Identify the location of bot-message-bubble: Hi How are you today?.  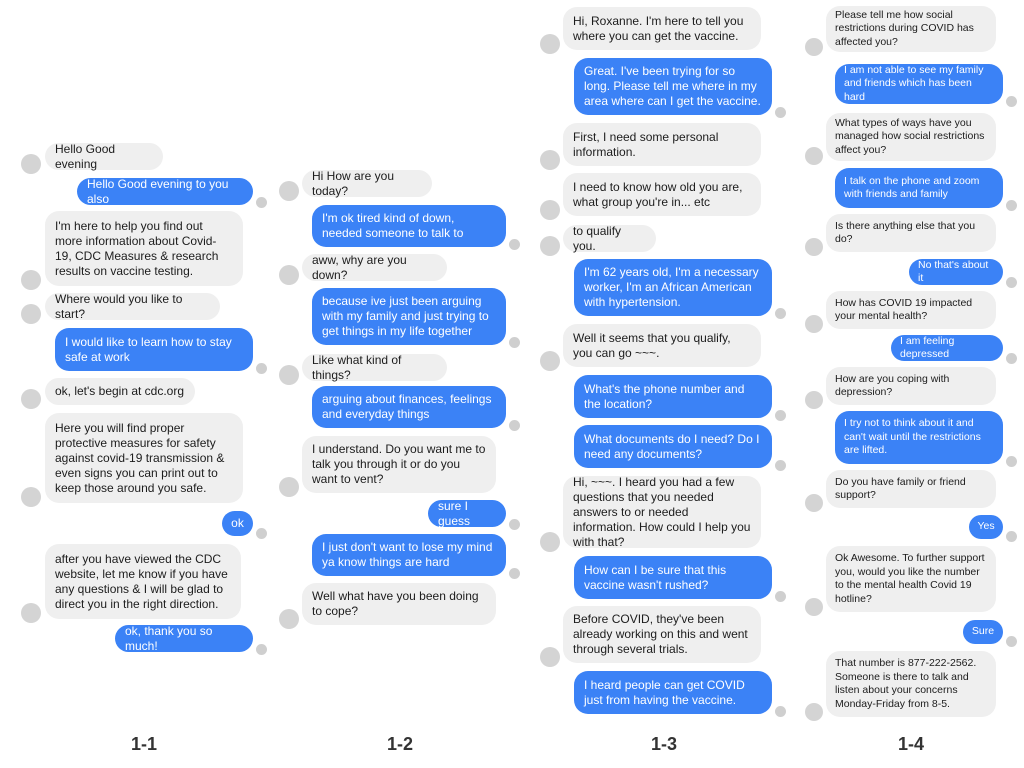
(367, 183).